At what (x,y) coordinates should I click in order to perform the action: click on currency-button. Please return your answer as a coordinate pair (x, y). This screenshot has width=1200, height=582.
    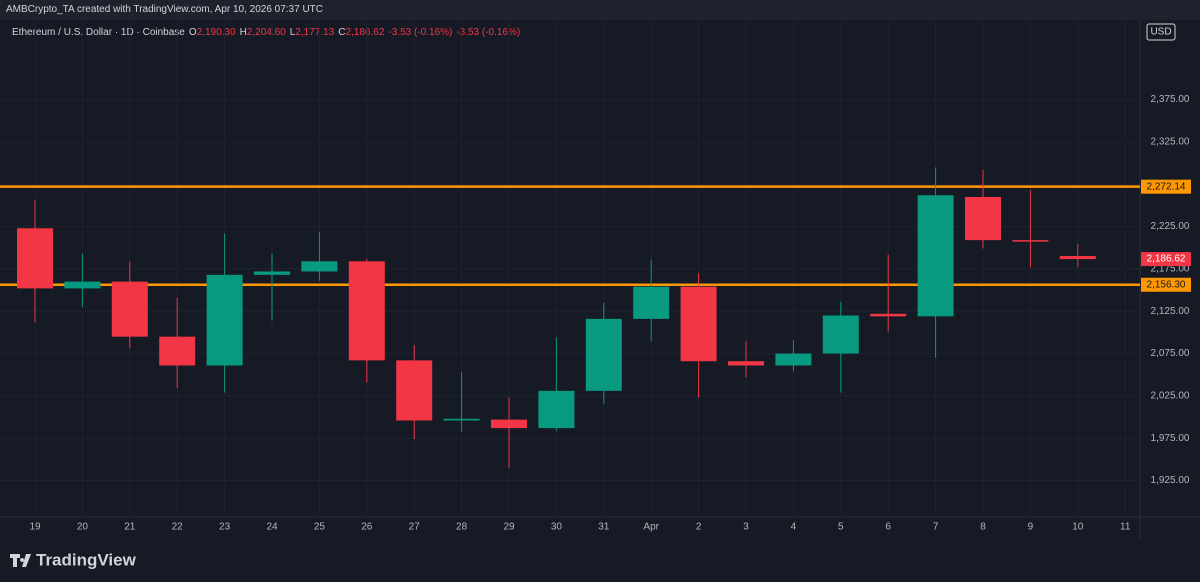
    Looking at the image, I should click on (1161, 32).